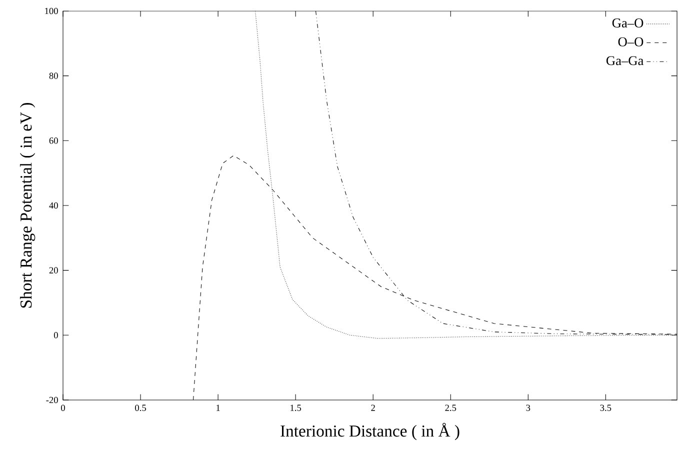 The width and height of the screenshot is (678, 452). What do you see at coordinates (296, 407) in the screenshot?
I see `x-tick-label: 1.5` at bounding box center [296, 407].